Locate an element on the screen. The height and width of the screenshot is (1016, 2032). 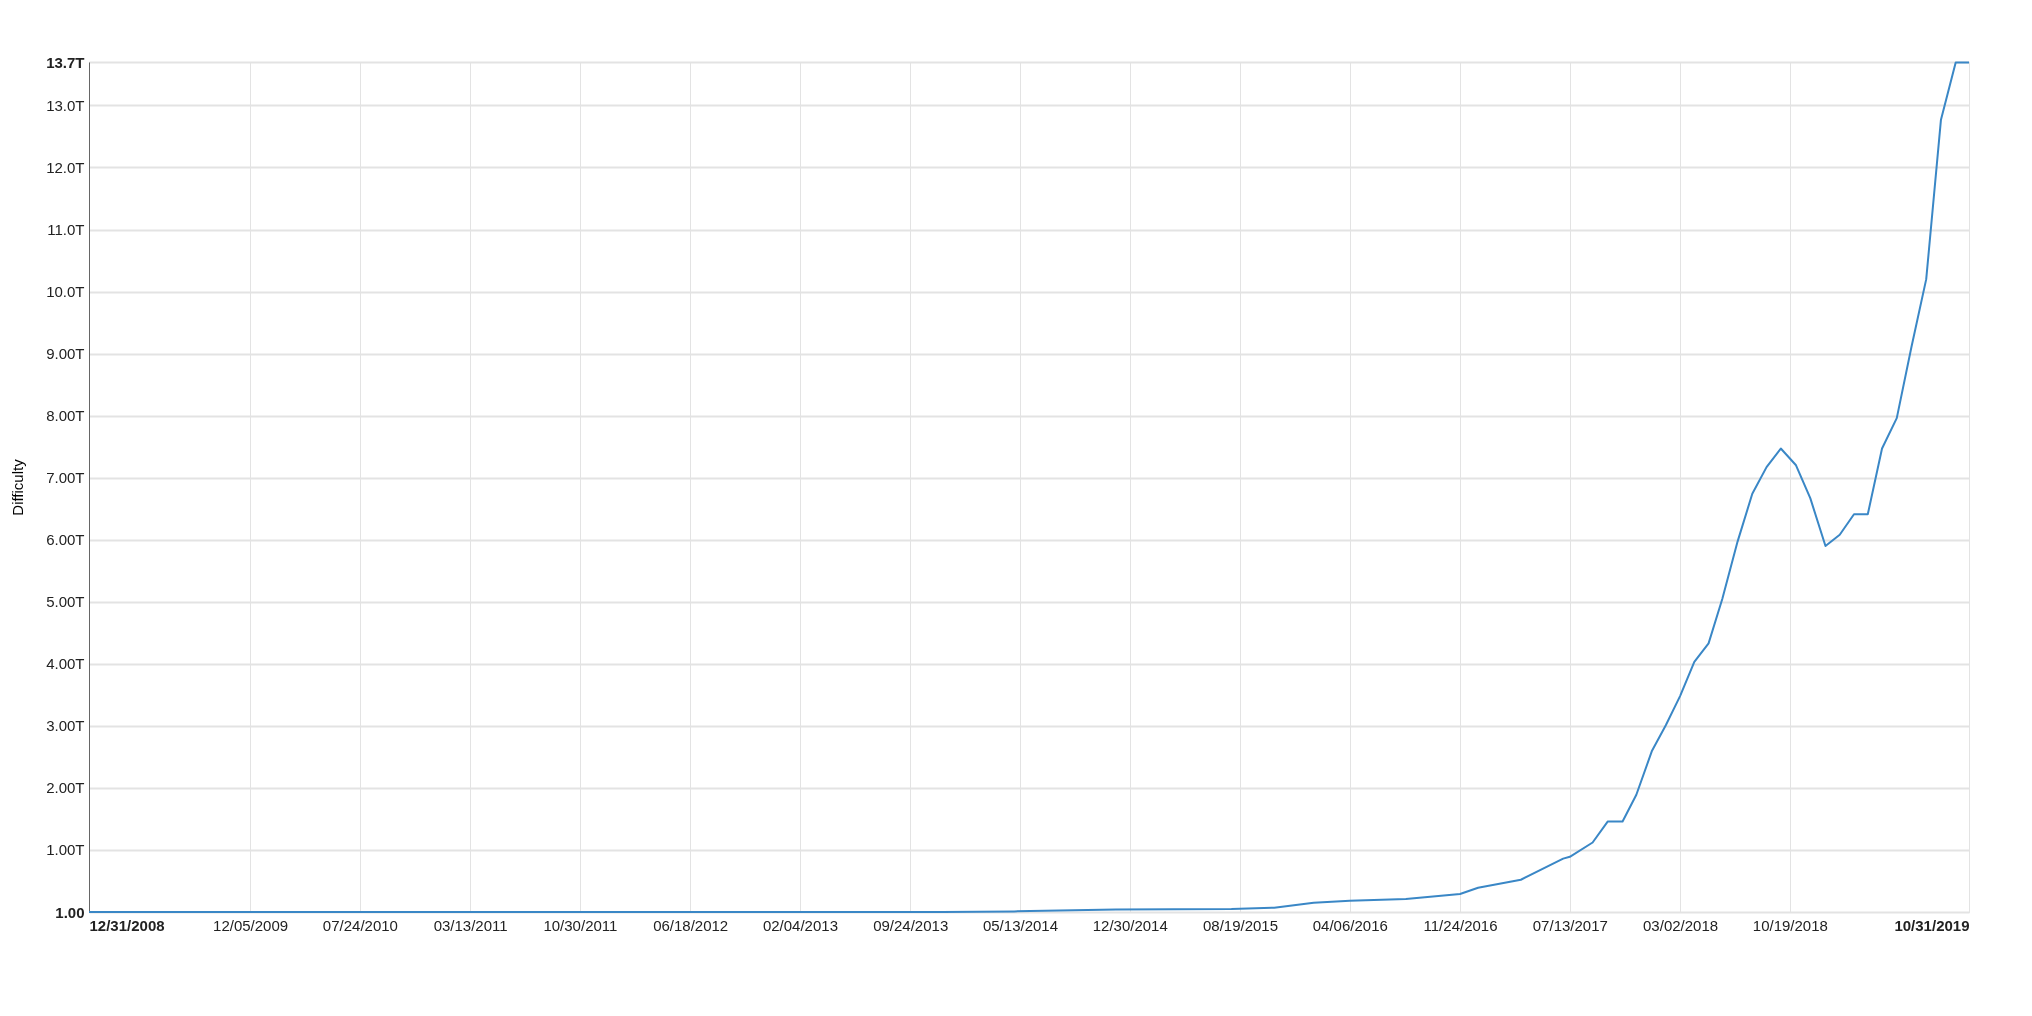
y-tick-label: 11.0T is located at coordinates (66, 230).